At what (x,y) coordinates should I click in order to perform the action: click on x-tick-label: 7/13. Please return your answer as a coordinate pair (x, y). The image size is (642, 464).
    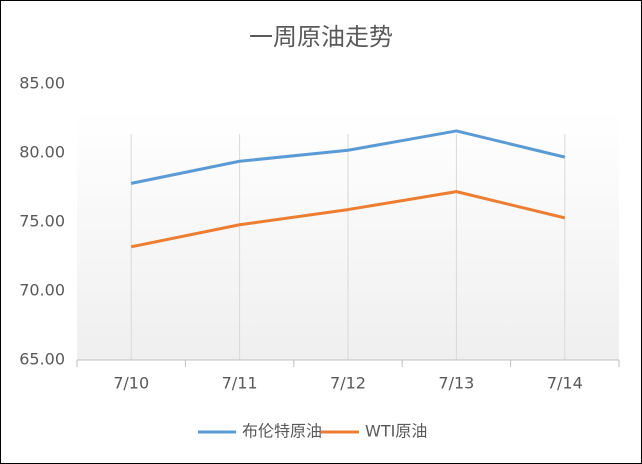
    Looking at the image, I should click on (456, 383).